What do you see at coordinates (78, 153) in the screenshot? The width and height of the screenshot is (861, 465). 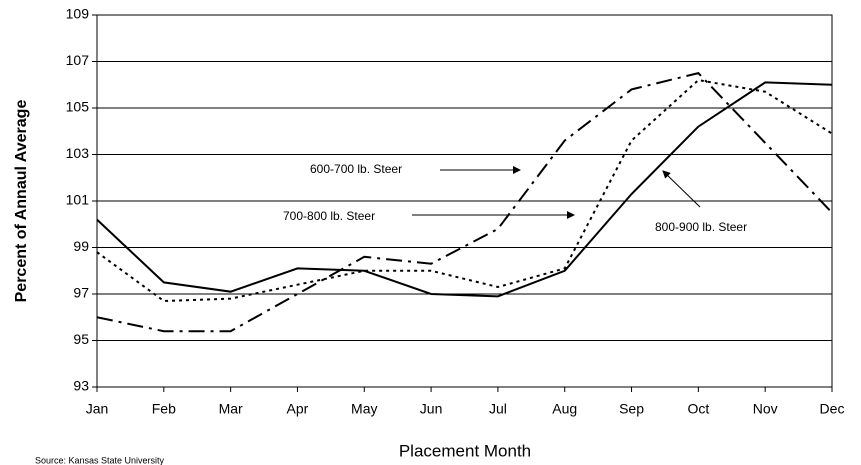 I see `y-tick-label: 103` at bounding box center [78, 153].